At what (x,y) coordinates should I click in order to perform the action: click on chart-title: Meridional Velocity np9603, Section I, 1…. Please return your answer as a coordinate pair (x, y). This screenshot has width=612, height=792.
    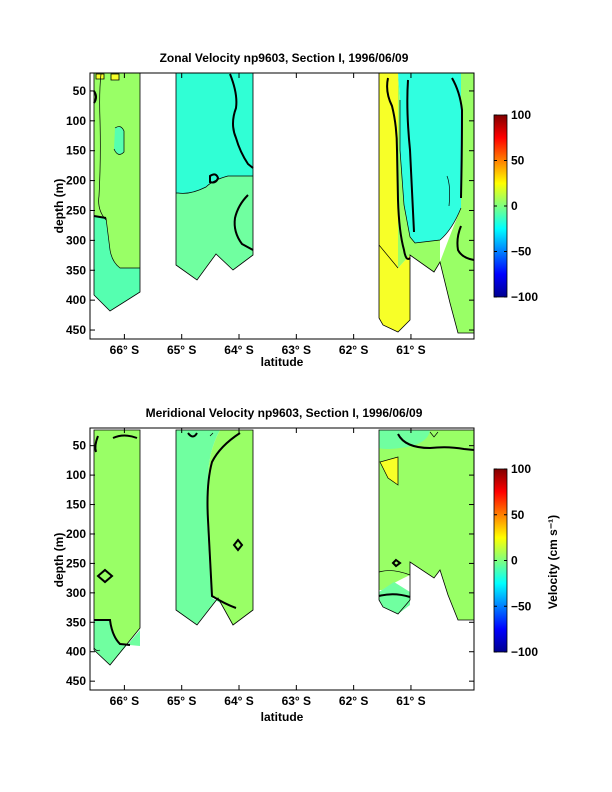
    Looking at the image, I should click on (284, 413).